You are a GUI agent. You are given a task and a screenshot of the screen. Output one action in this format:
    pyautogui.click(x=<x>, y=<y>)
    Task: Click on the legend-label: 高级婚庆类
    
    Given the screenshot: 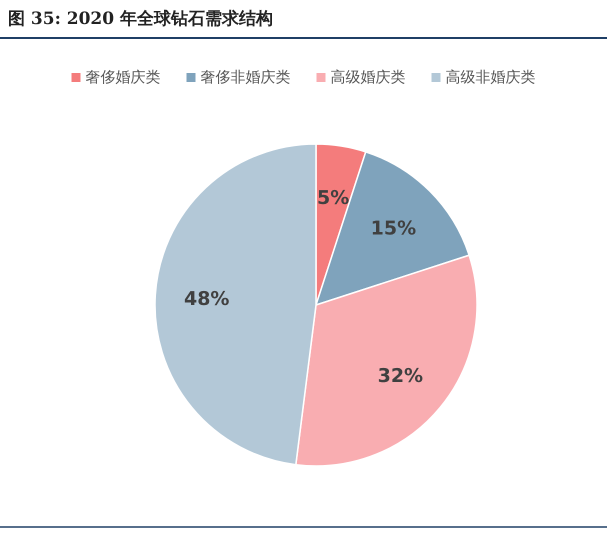 What is the action you would take?
    pyautogui.click(x=368, y=77)
    